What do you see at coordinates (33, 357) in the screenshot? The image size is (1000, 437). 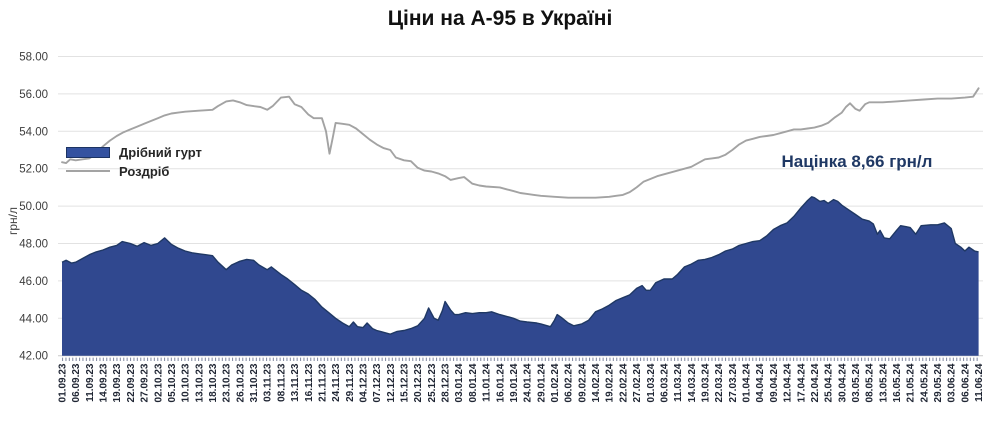 I see `y-axis-tick-label: 42.00` at bounding box center [33, 357].